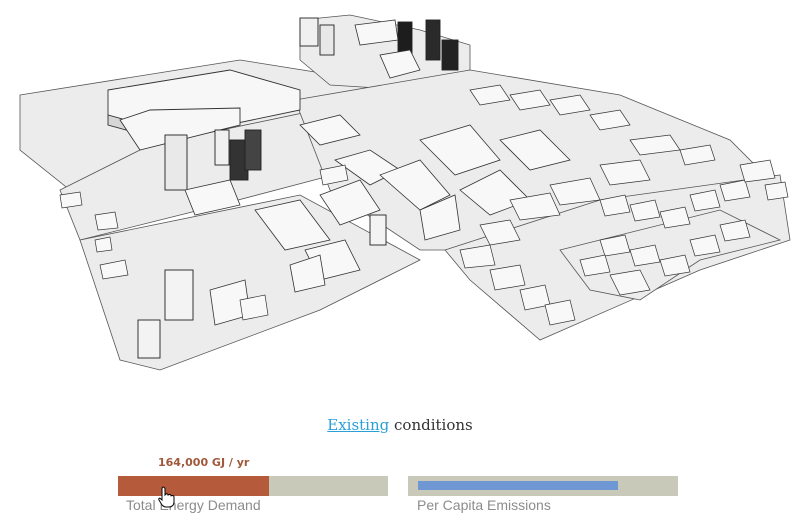 The height and width of the screenshot is (514, 800). I want to click on scenario-caption: Existing conditions, so click(400, 425).